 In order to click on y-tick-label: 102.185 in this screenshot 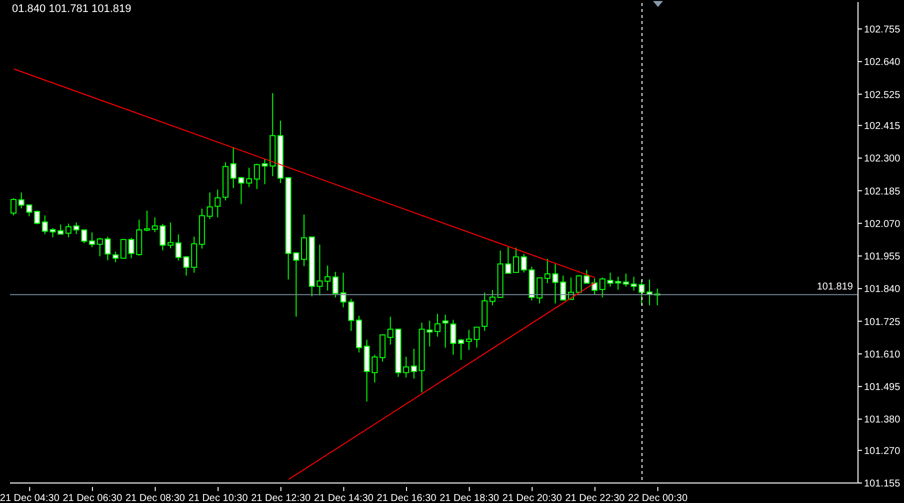, I will do `click(882, 192)`.